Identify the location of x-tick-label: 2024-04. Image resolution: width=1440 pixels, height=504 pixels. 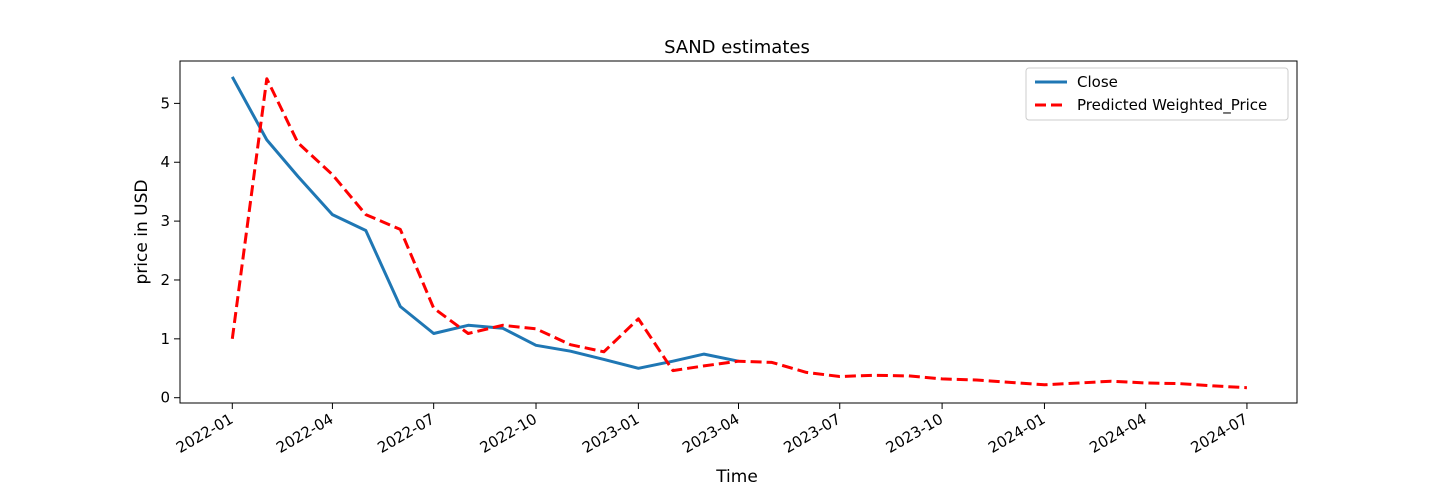
(1117, 433).